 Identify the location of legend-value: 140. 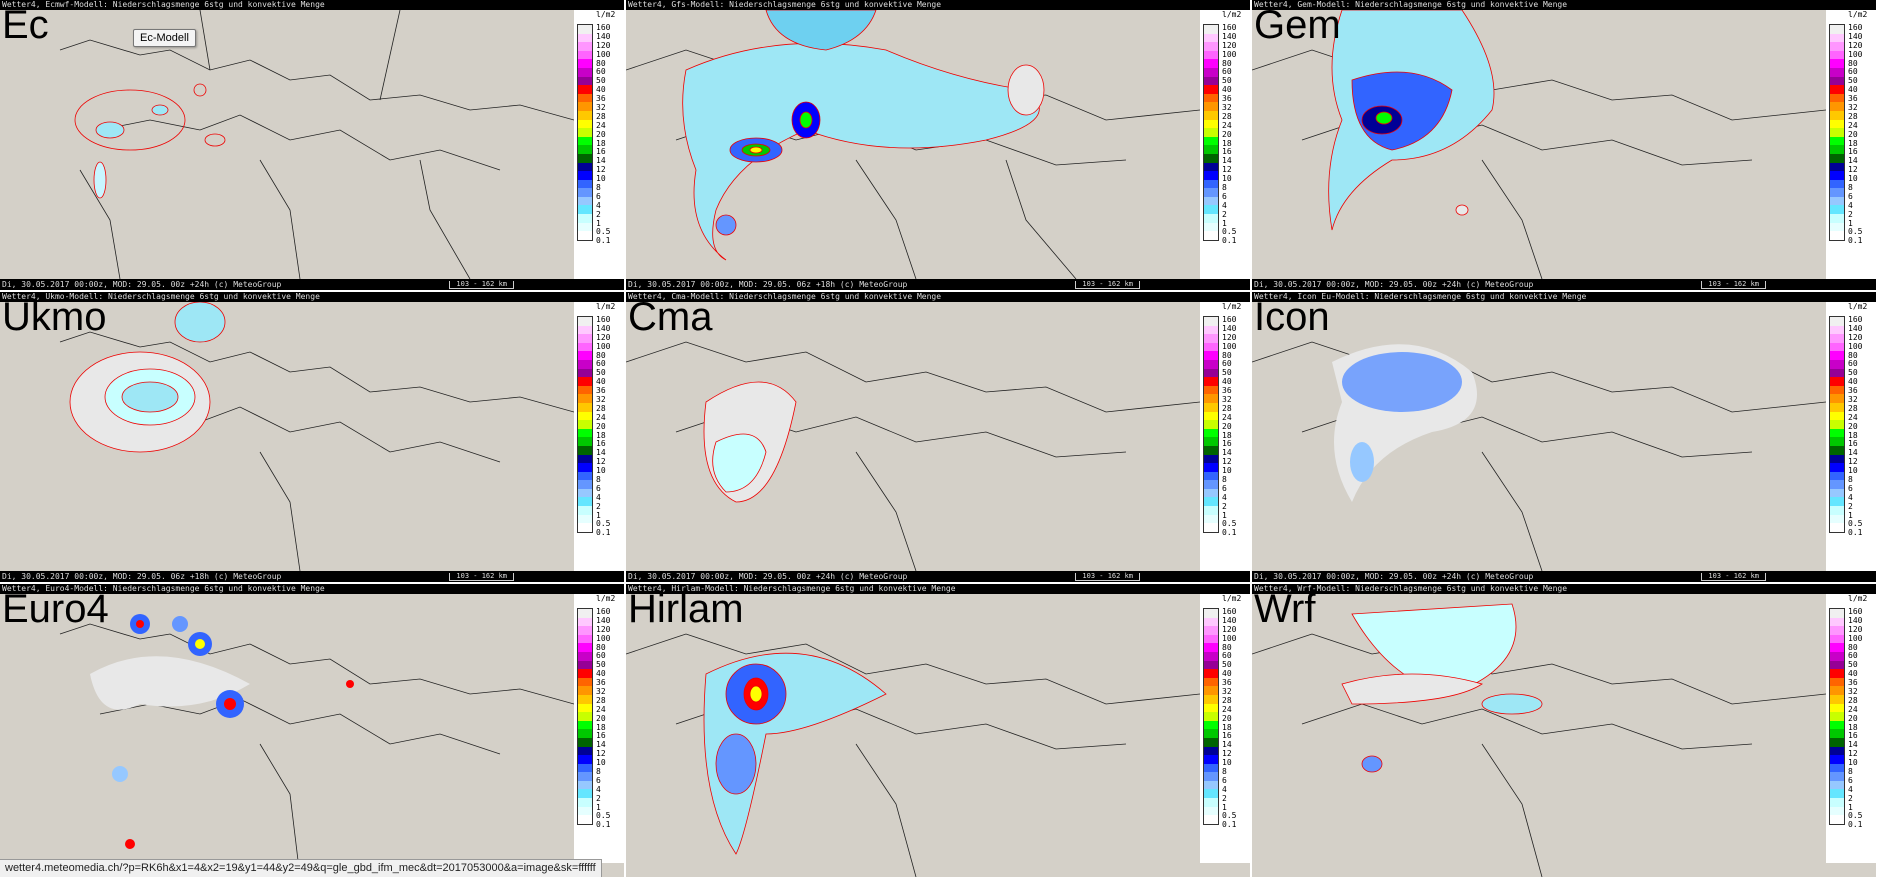
(603, 36).